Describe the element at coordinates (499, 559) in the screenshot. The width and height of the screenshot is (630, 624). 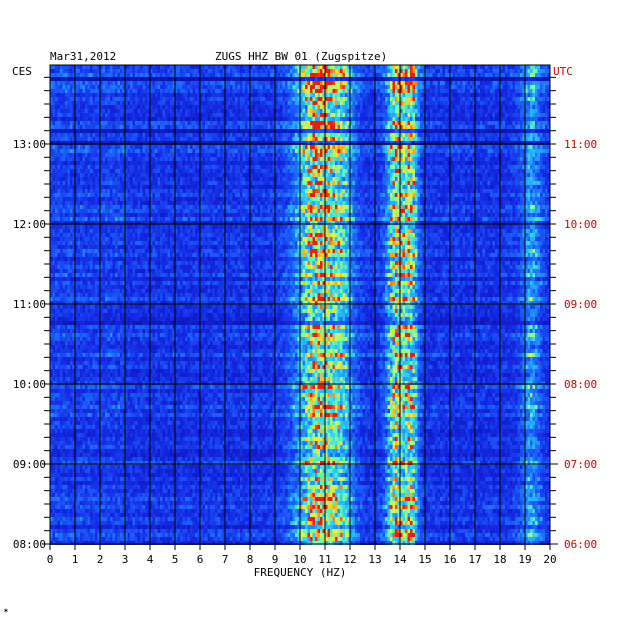
I see `x-tick-label: 18` at that location.